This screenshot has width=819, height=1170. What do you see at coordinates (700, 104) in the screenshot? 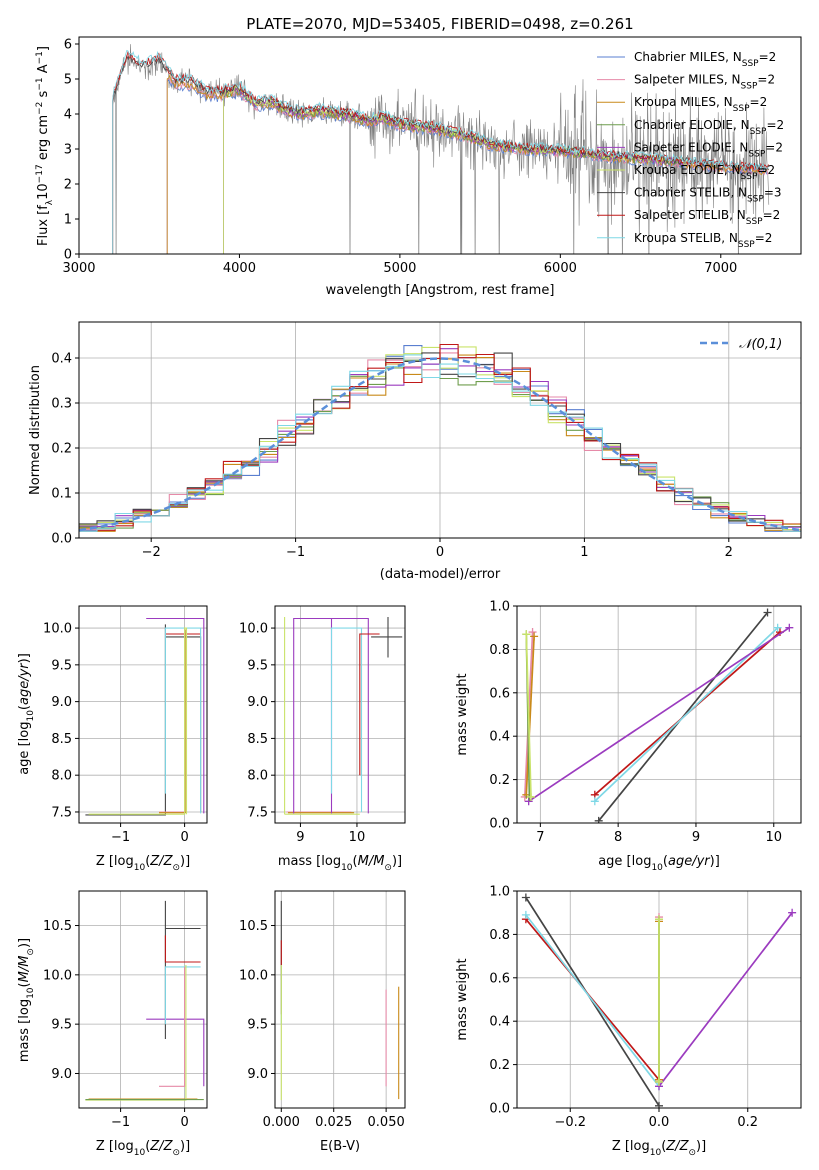
I see `legend-label: Kroupa MILES, NSSP=2` at bounding box center [700, 104].